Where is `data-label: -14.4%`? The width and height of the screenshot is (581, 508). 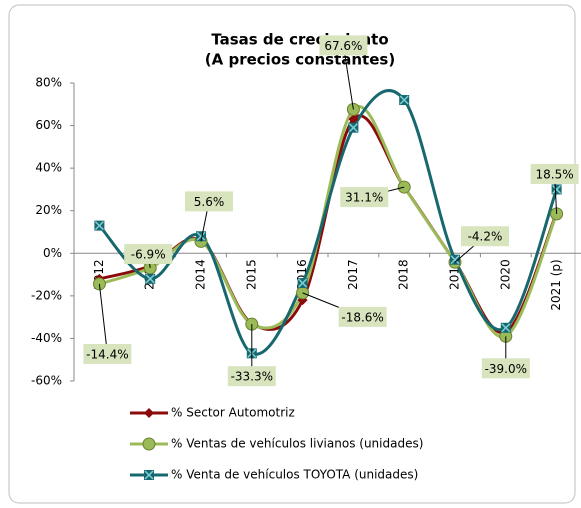 data-label: -14.4% is located at coordinates (107, 354).